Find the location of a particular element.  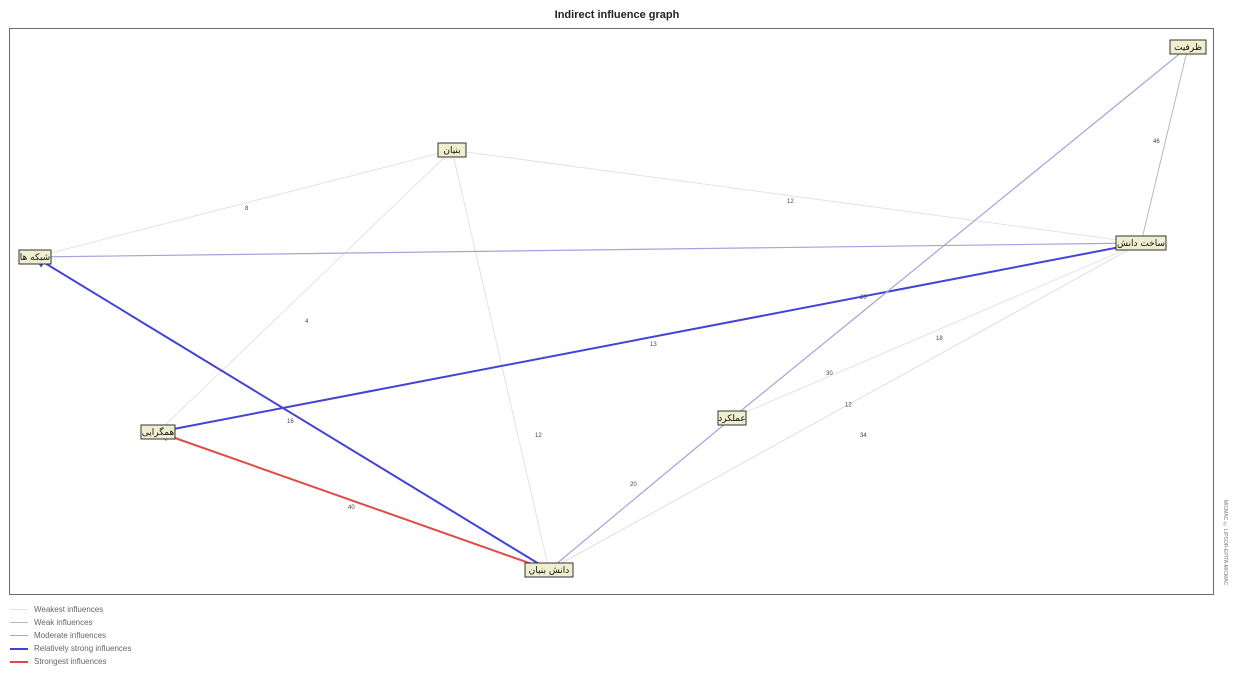

node-label: همگرایی is located at coordinates (158, 432).